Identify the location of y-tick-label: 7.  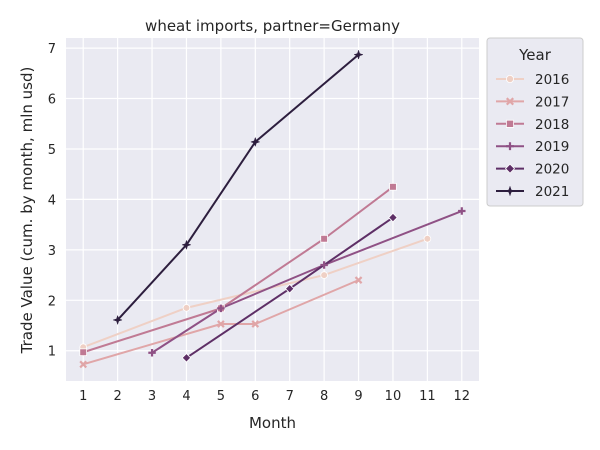
(52, 49).